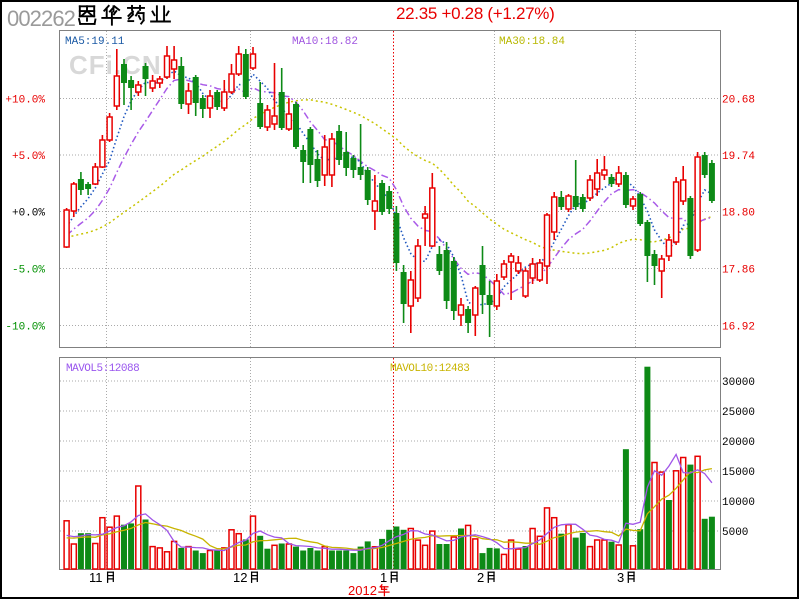 The image size is (800, 600). I want to click on svg-text: 19.74, so click(738, 157).